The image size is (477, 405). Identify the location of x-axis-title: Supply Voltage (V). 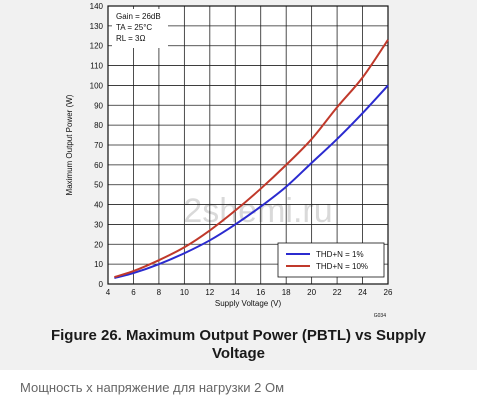
(248, 303).